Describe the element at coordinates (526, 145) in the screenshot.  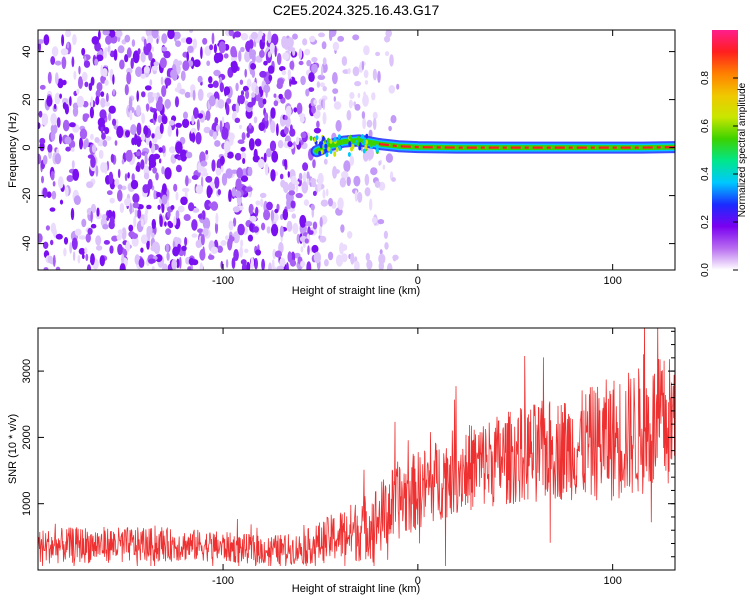
I see `signal-trace-core` at that location.